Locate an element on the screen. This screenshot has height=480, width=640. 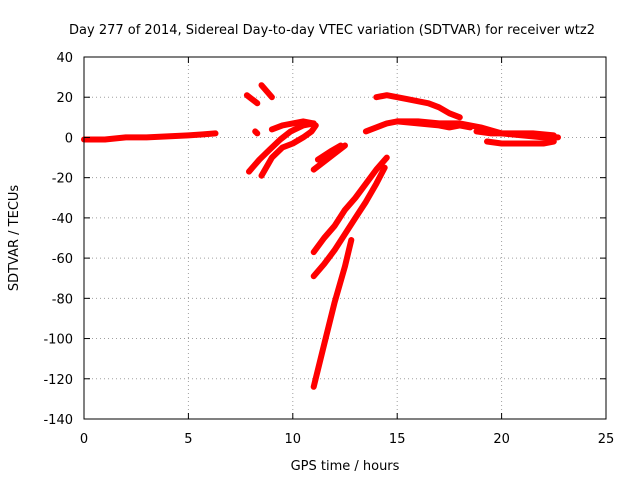
x-tick-label: 5 is located at coordinates (188, 439).